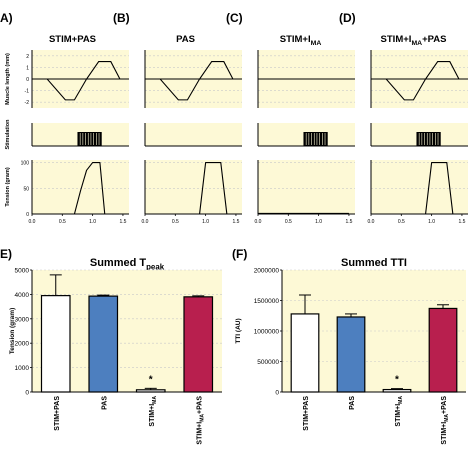 This screenshot has width=474, height=474. What do you see at coordinates (414, 40) in the screenshot?
I see `panel-title: STIM+IMA+PAS` at bounding box center [414, 40].